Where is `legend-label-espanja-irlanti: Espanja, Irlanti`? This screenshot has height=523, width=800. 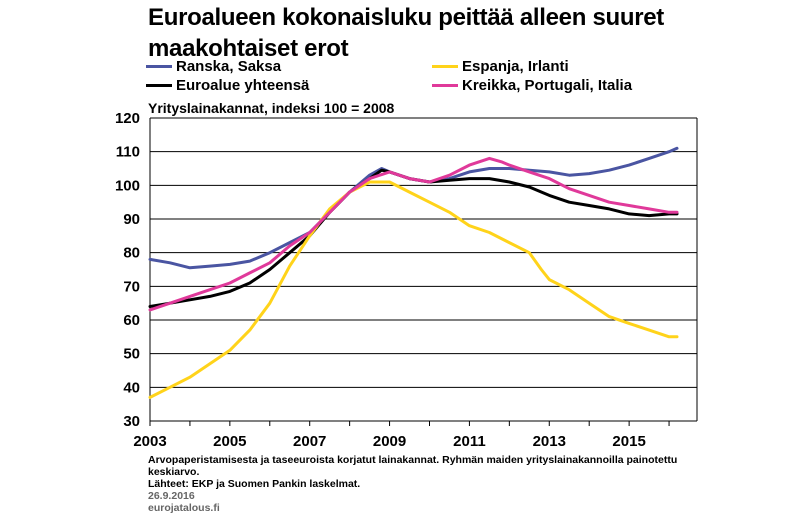
legend-label-espanja-irlanti: Espanja, Irlanti is located at coordinates (515, 66).